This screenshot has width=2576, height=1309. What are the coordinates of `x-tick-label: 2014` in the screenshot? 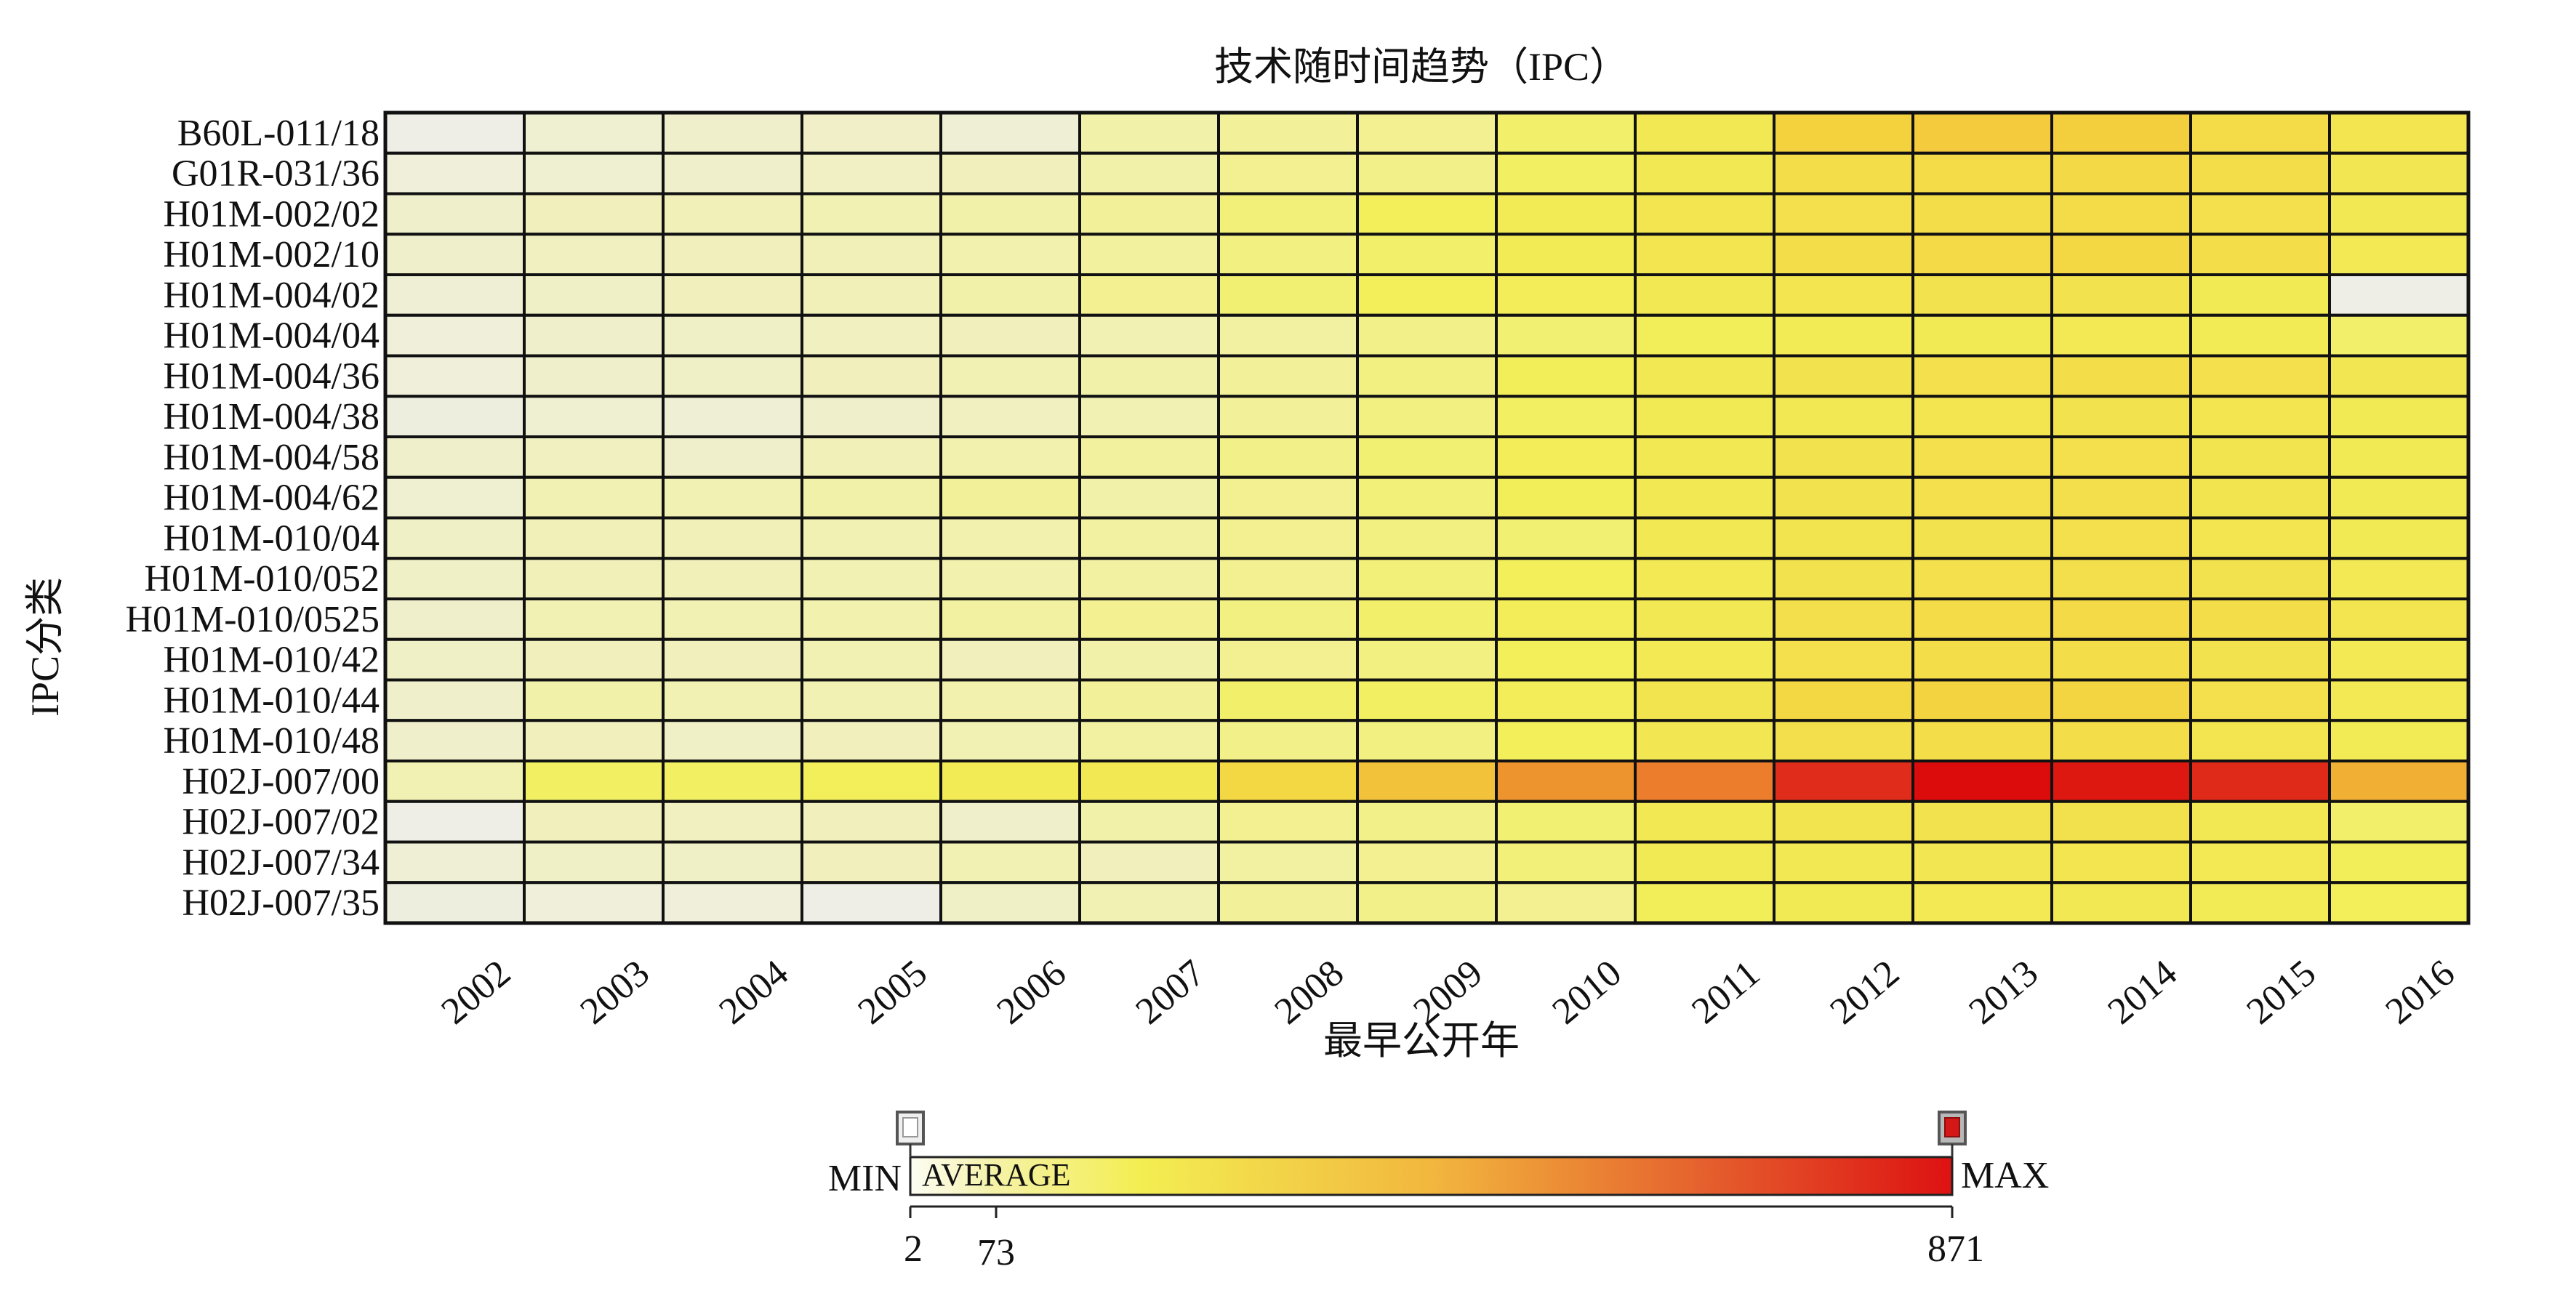 It's located at (2142, 992).